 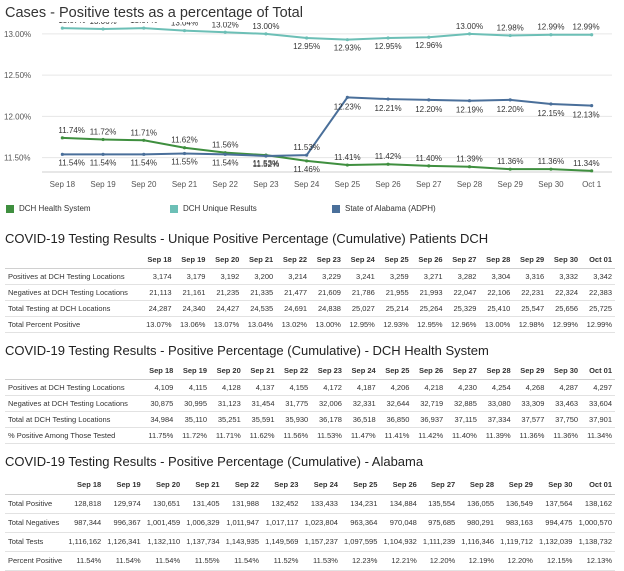 What do you see at coordinates (600, 403) in the screenshot?
I see `table-cell: 33,604` at bounding box center [600, 403].